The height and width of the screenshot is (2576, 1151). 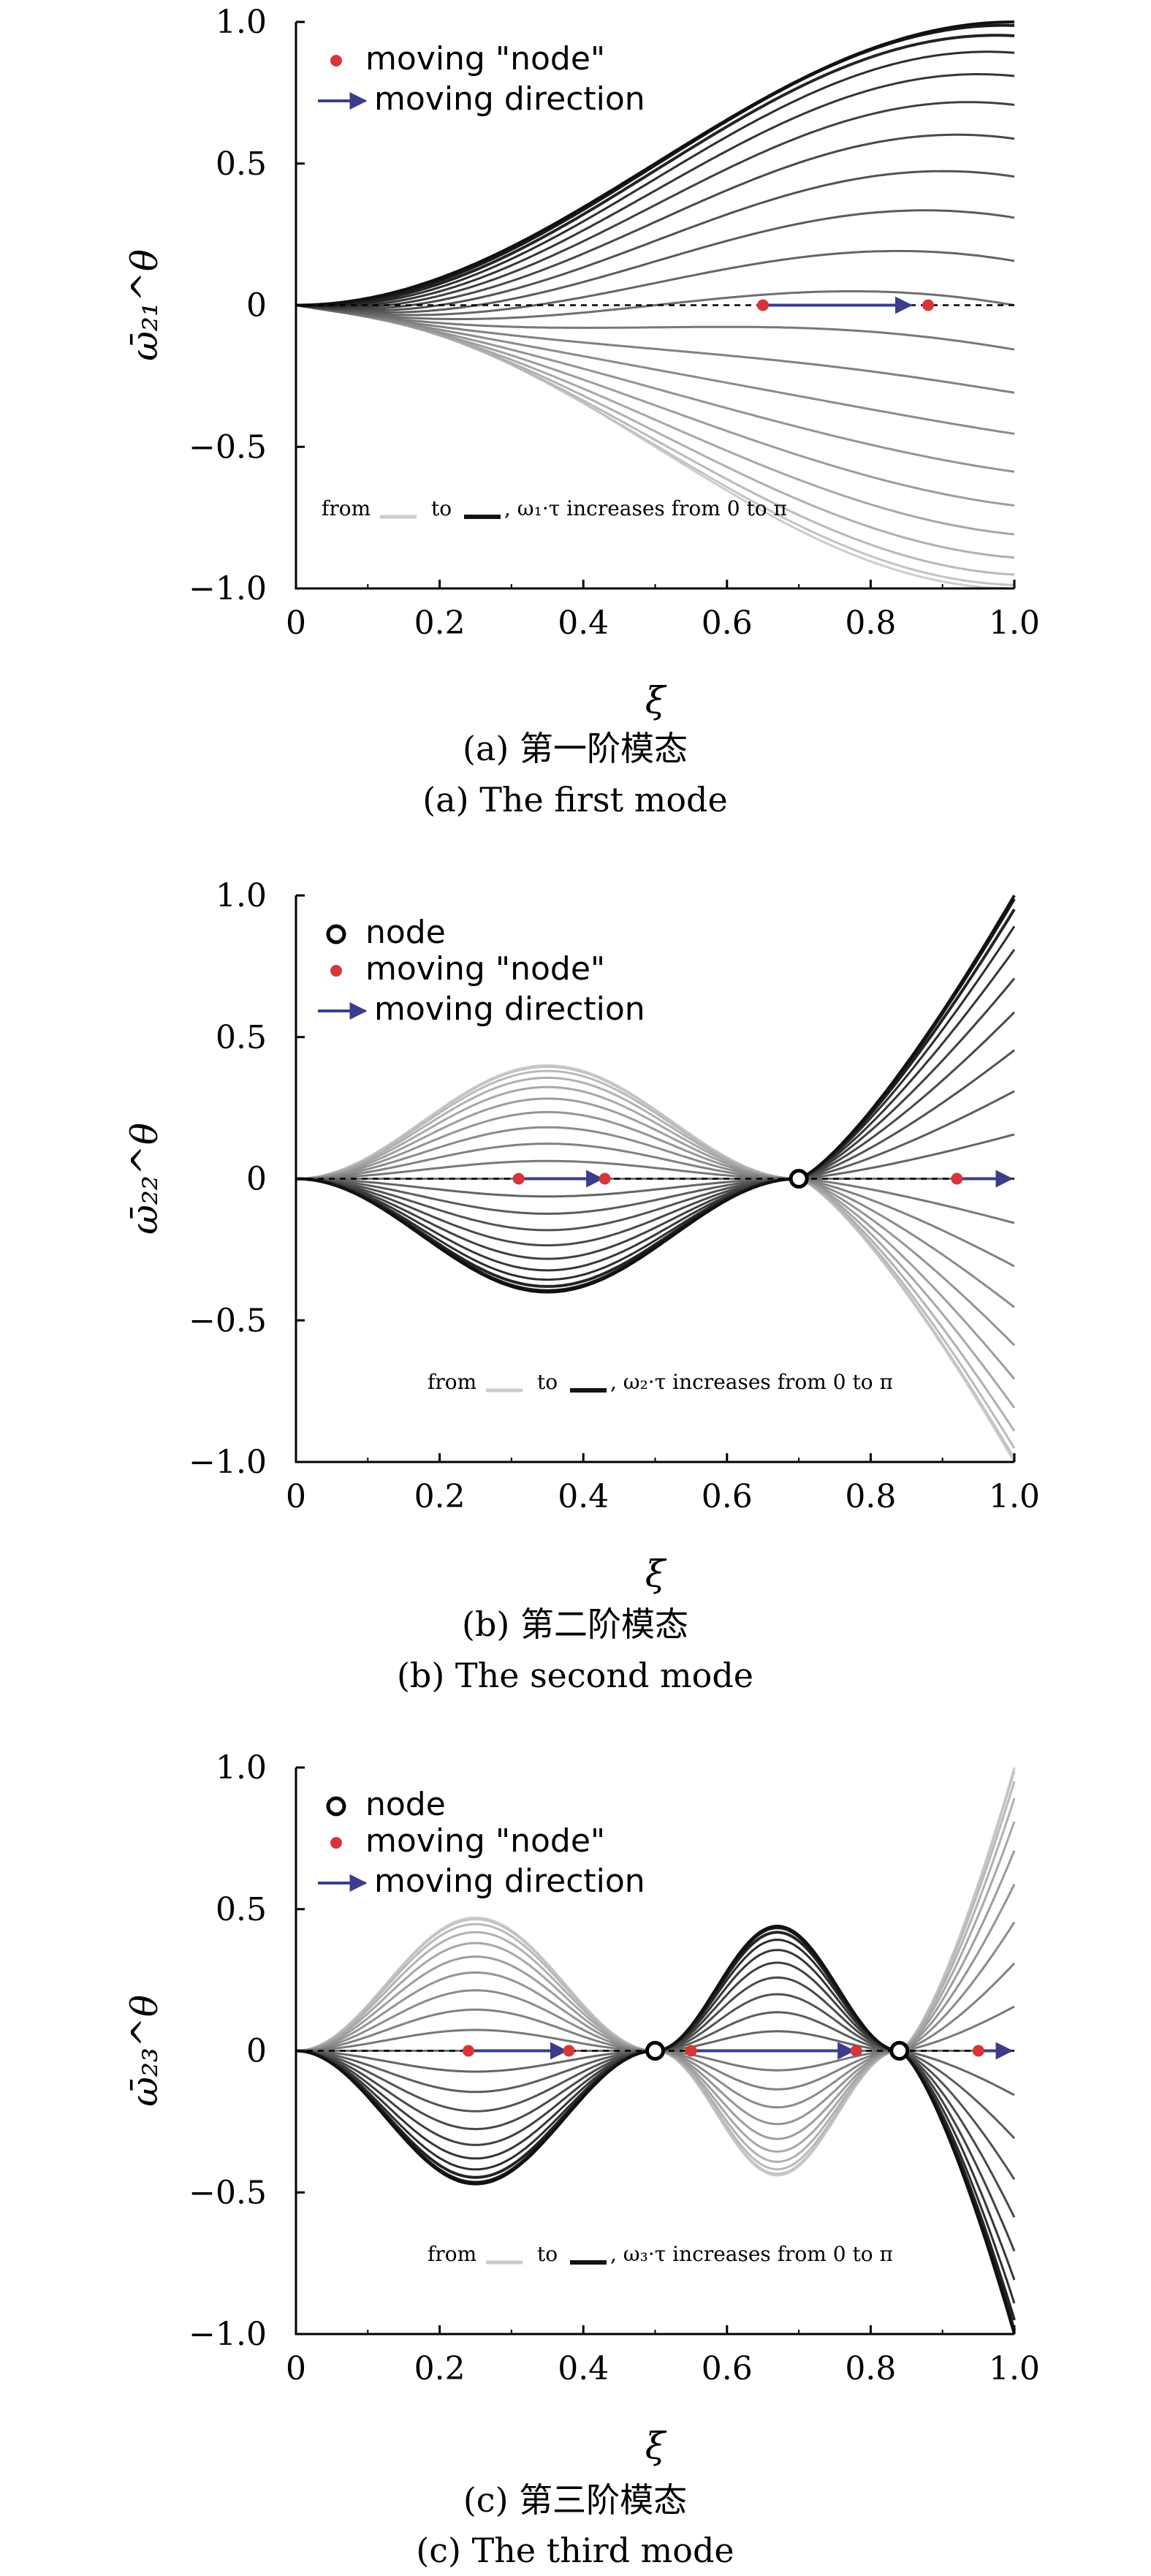 What do you see at coordinates (751, 2254) in the screenshot?
I see `annotation-text: , ω₃·τ increases from 0 to π` at bounding box center [751, 2254].